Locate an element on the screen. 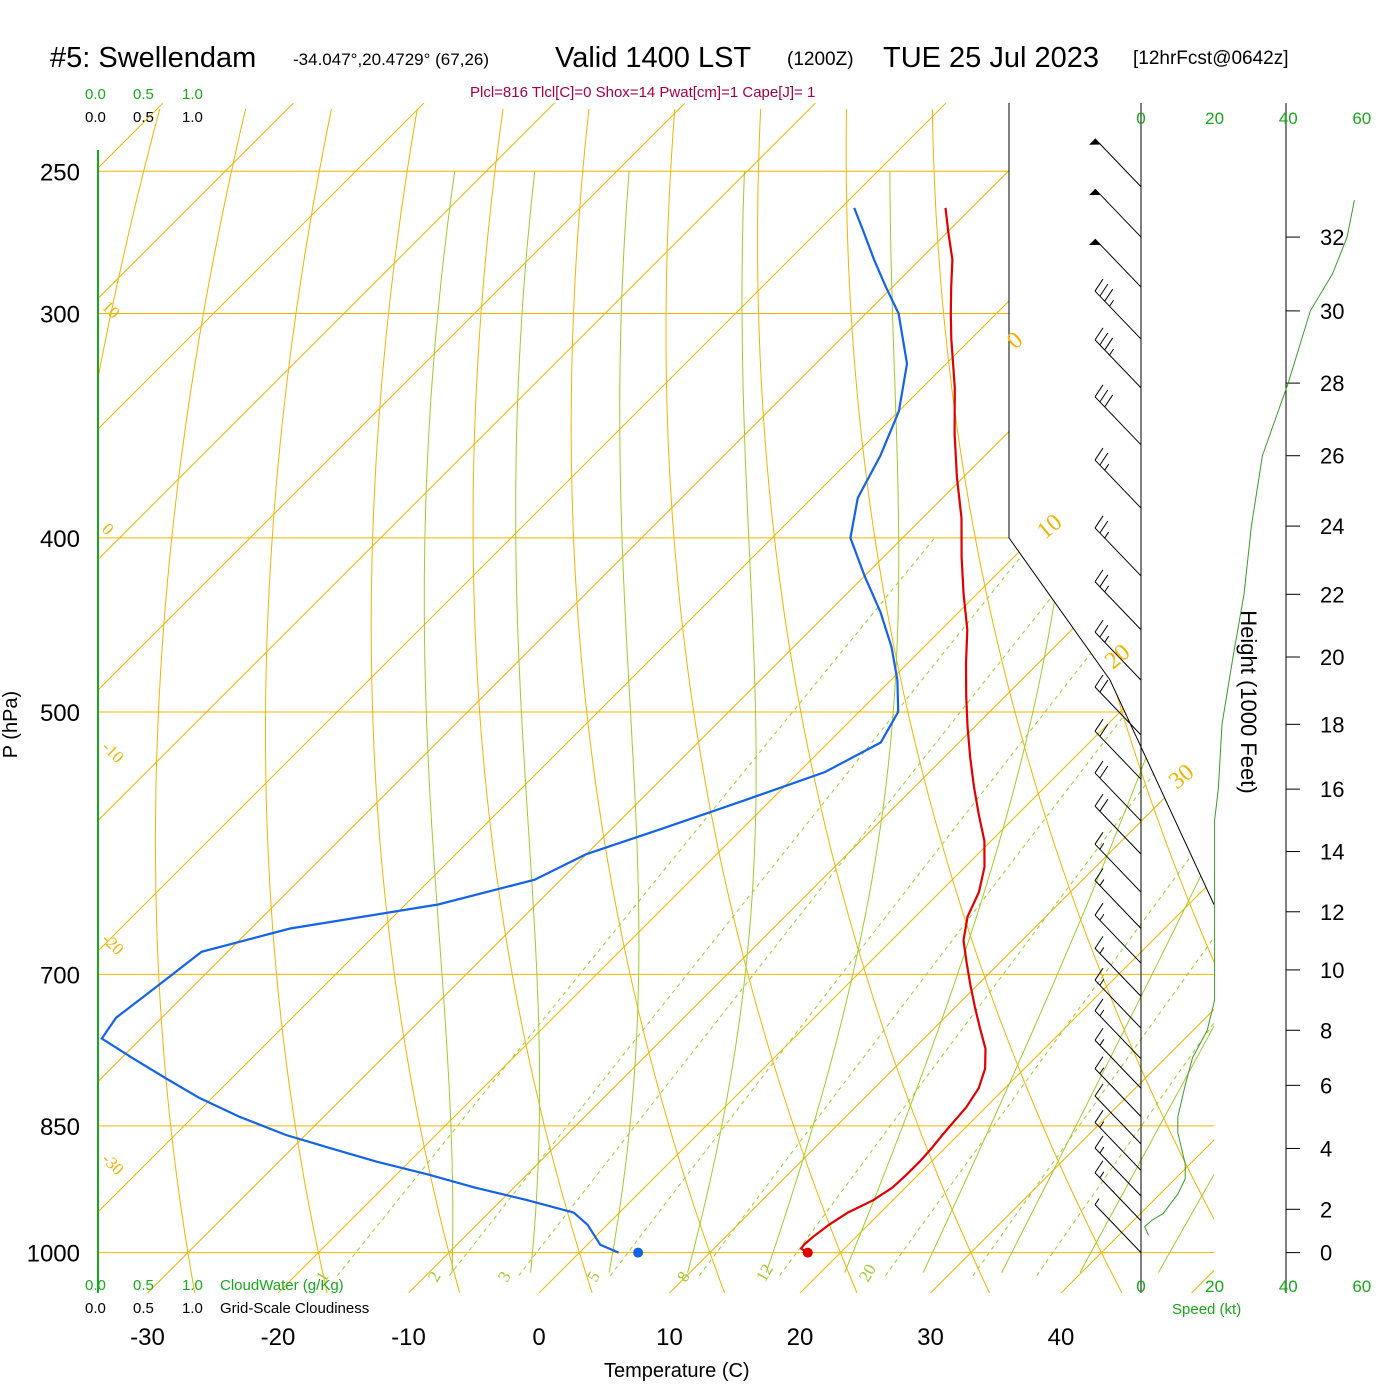  cloudwater-scale-top-0: 0.0 is located at coordinates (95, 94).